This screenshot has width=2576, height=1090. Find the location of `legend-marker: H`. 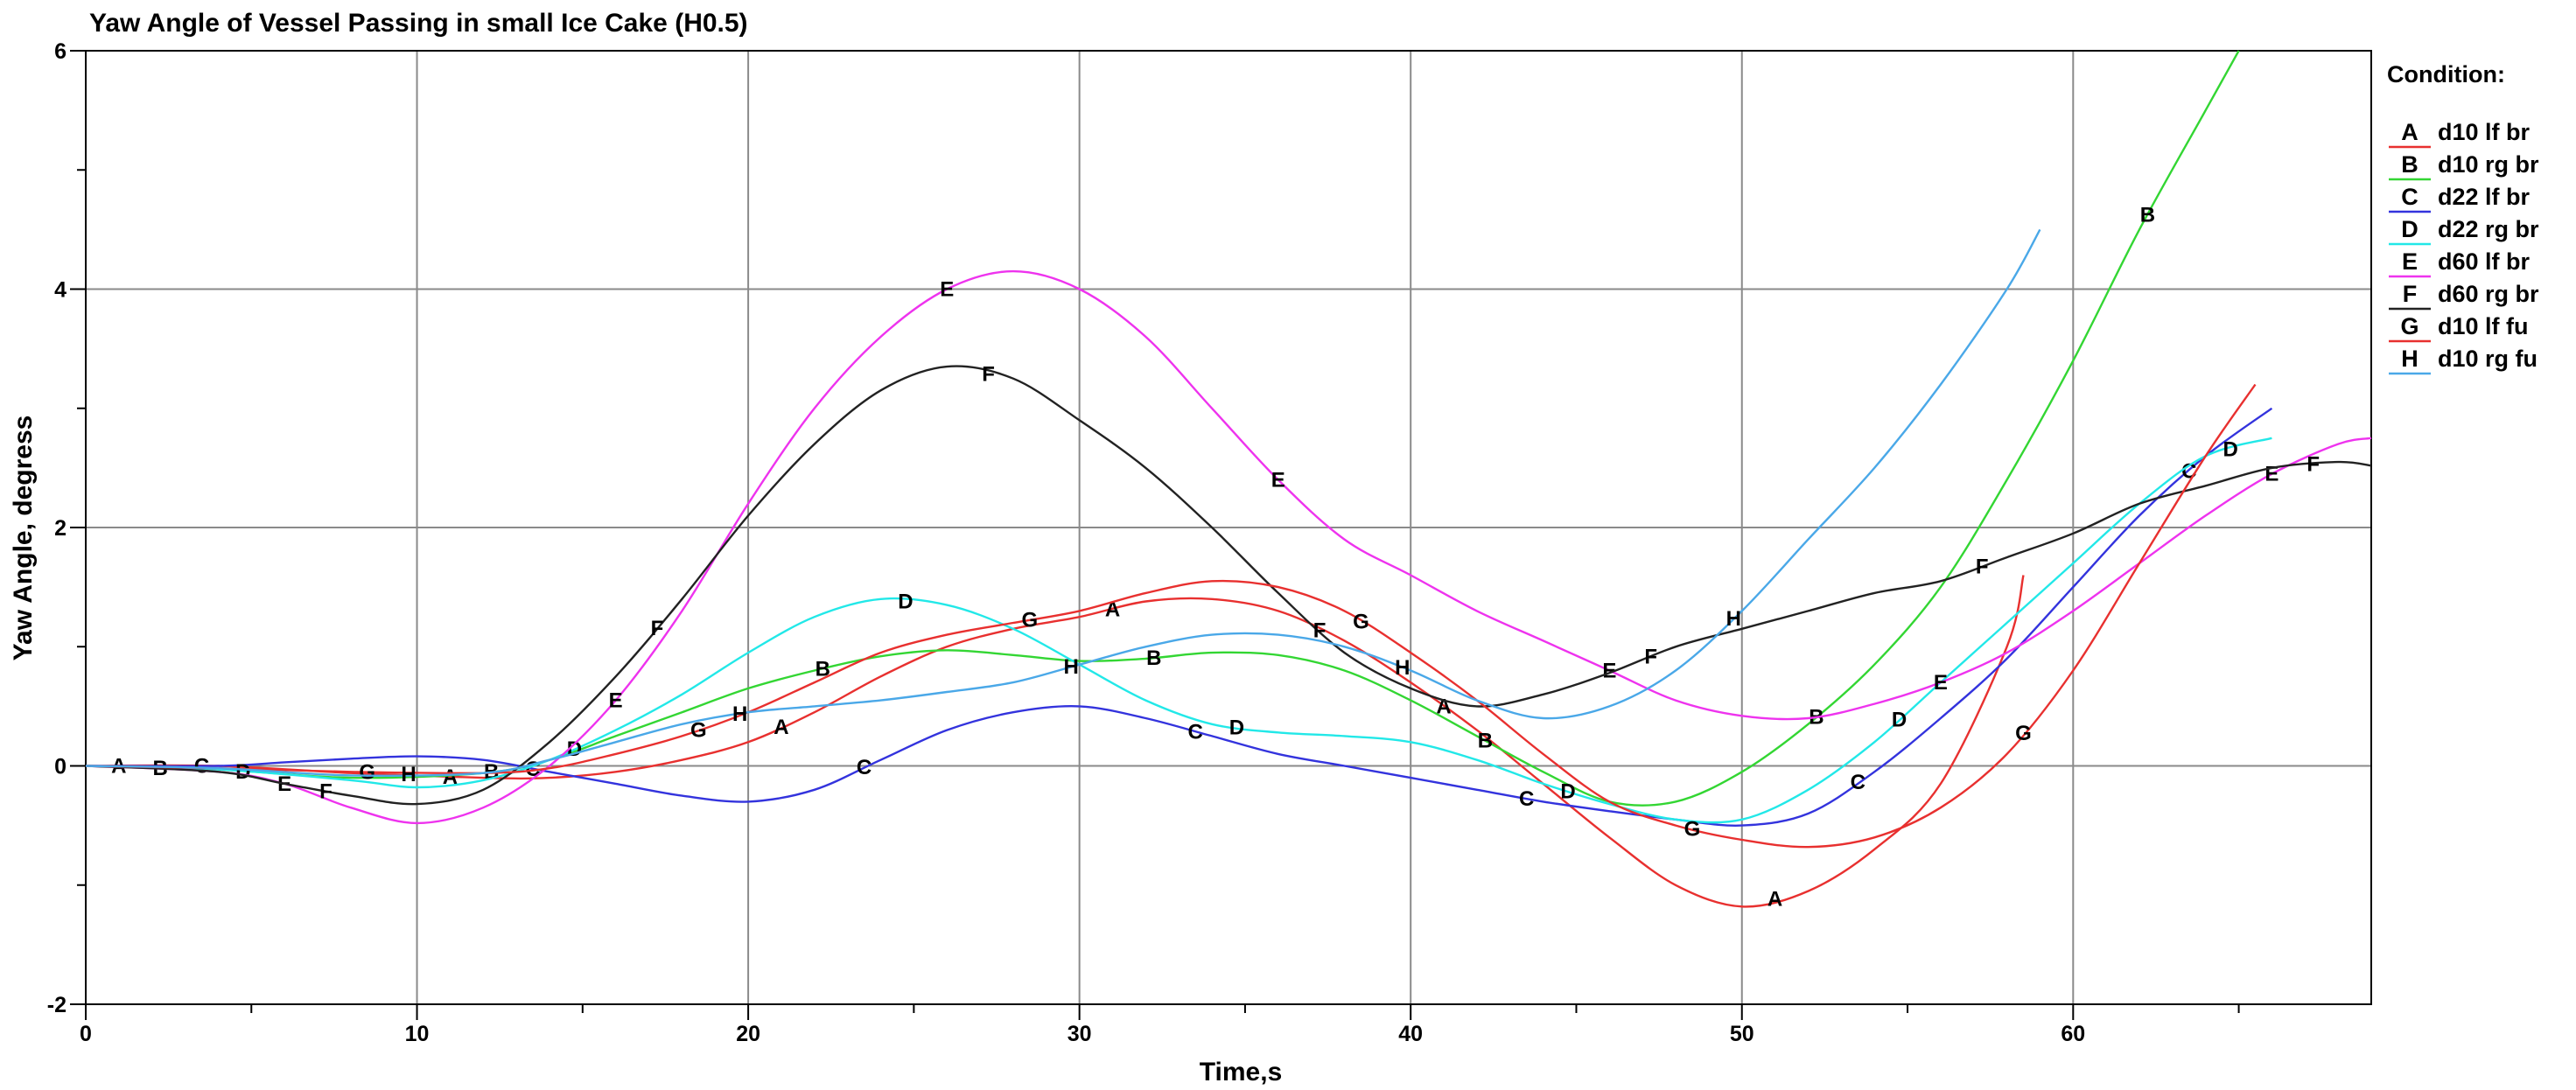

legend-marker: H is located at coordinates (2409, 359).